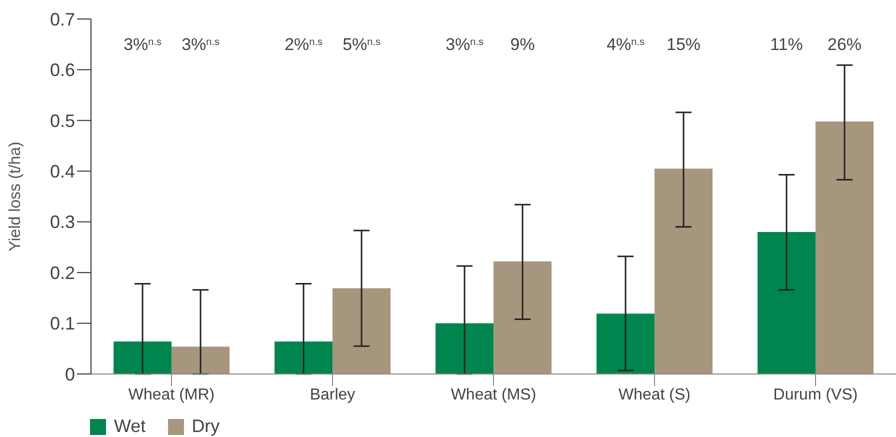 Image resolution: width=896 pixels, height=437 pixels. Describe the element at coordinates (62, 172) in the screenshot. I see `y-tick-label: 0.4` at that location.